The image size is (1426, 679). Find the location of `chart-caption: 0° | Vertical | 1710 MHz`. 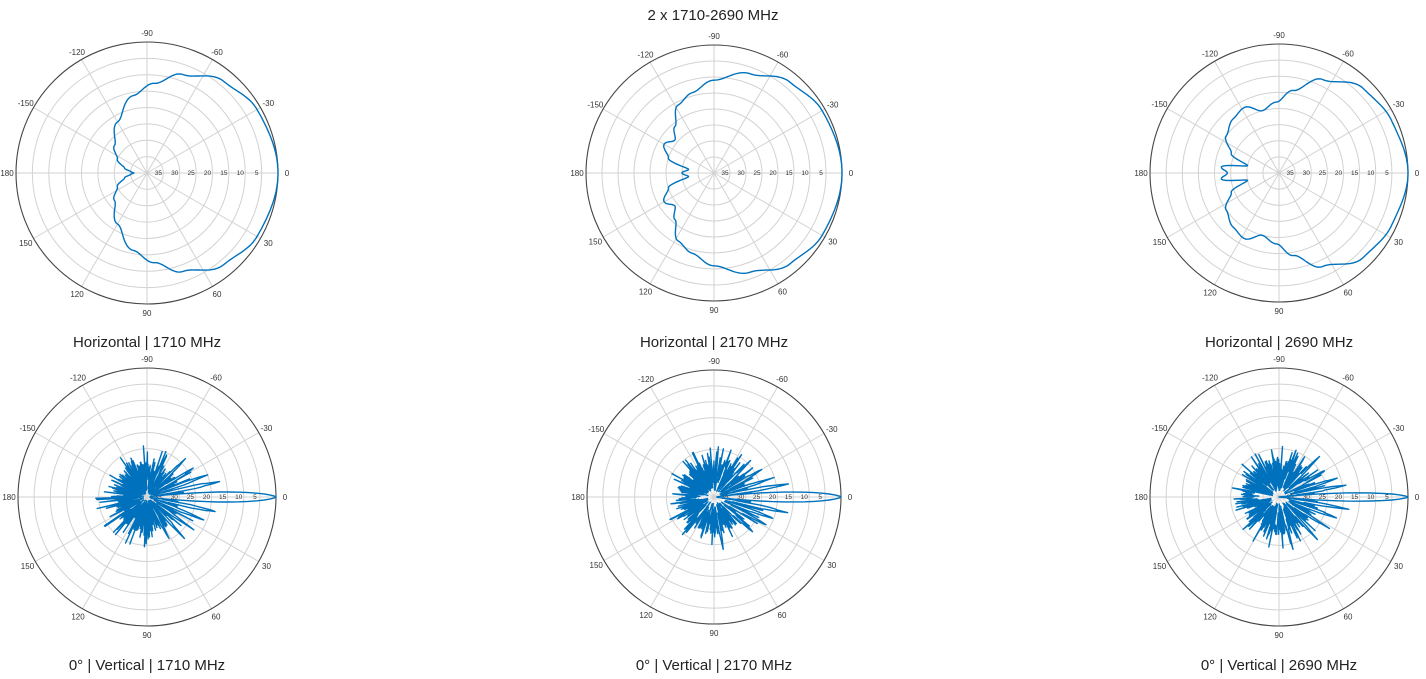

chart-caption: 0° | Vertical | 1710 MHz is located at coordinates (147, 665).